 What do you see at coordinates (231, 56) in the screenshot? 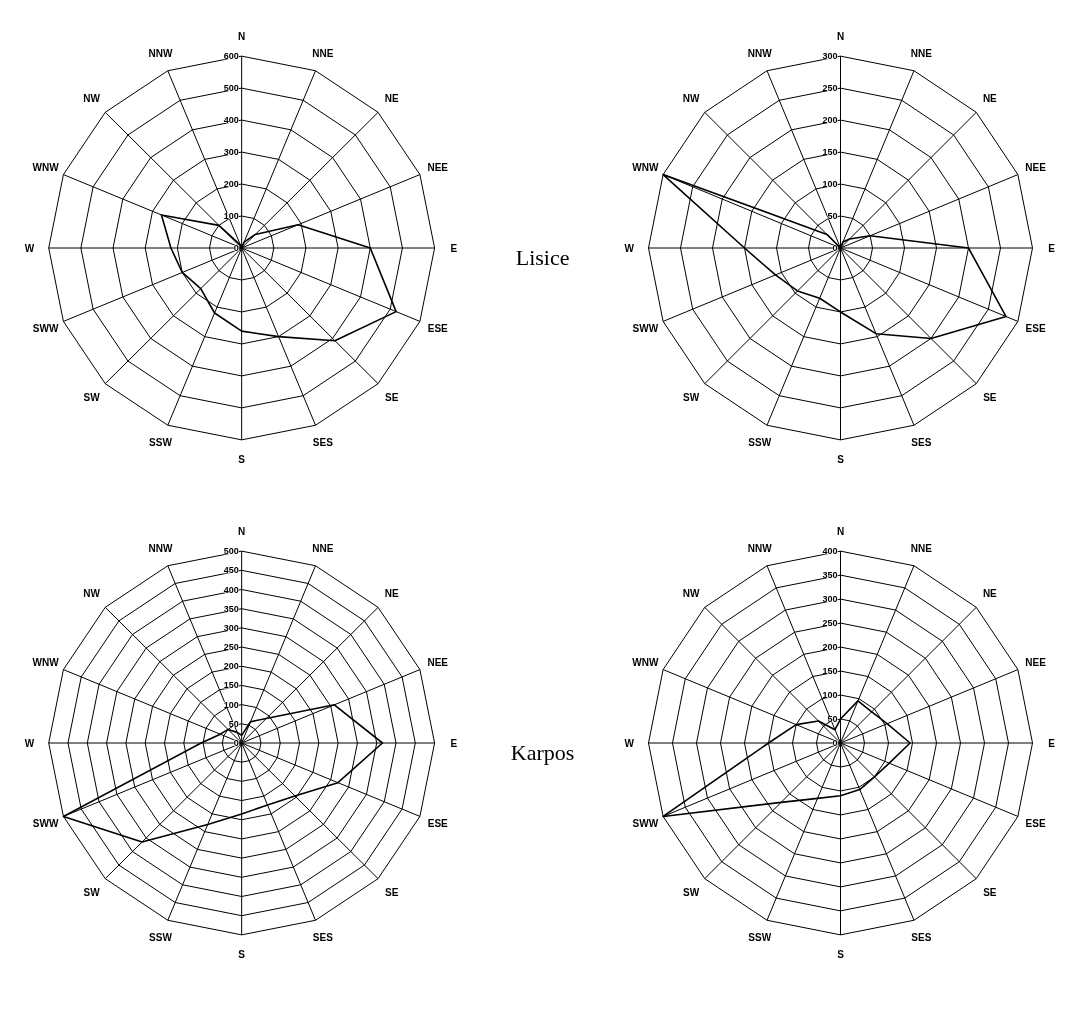
I see `y-tick-label: 600` at bounding box center [231, 56].